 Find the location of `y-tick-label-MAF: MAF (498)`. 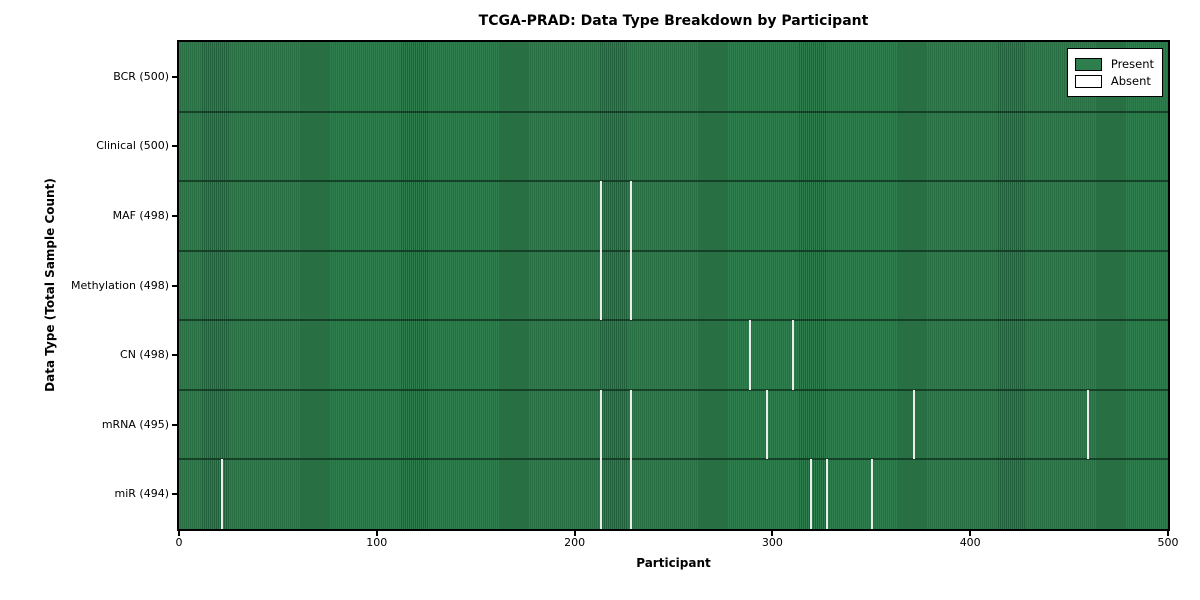

y-tick-label-MAF: MAF (498) is located at coordinates (140, 215).